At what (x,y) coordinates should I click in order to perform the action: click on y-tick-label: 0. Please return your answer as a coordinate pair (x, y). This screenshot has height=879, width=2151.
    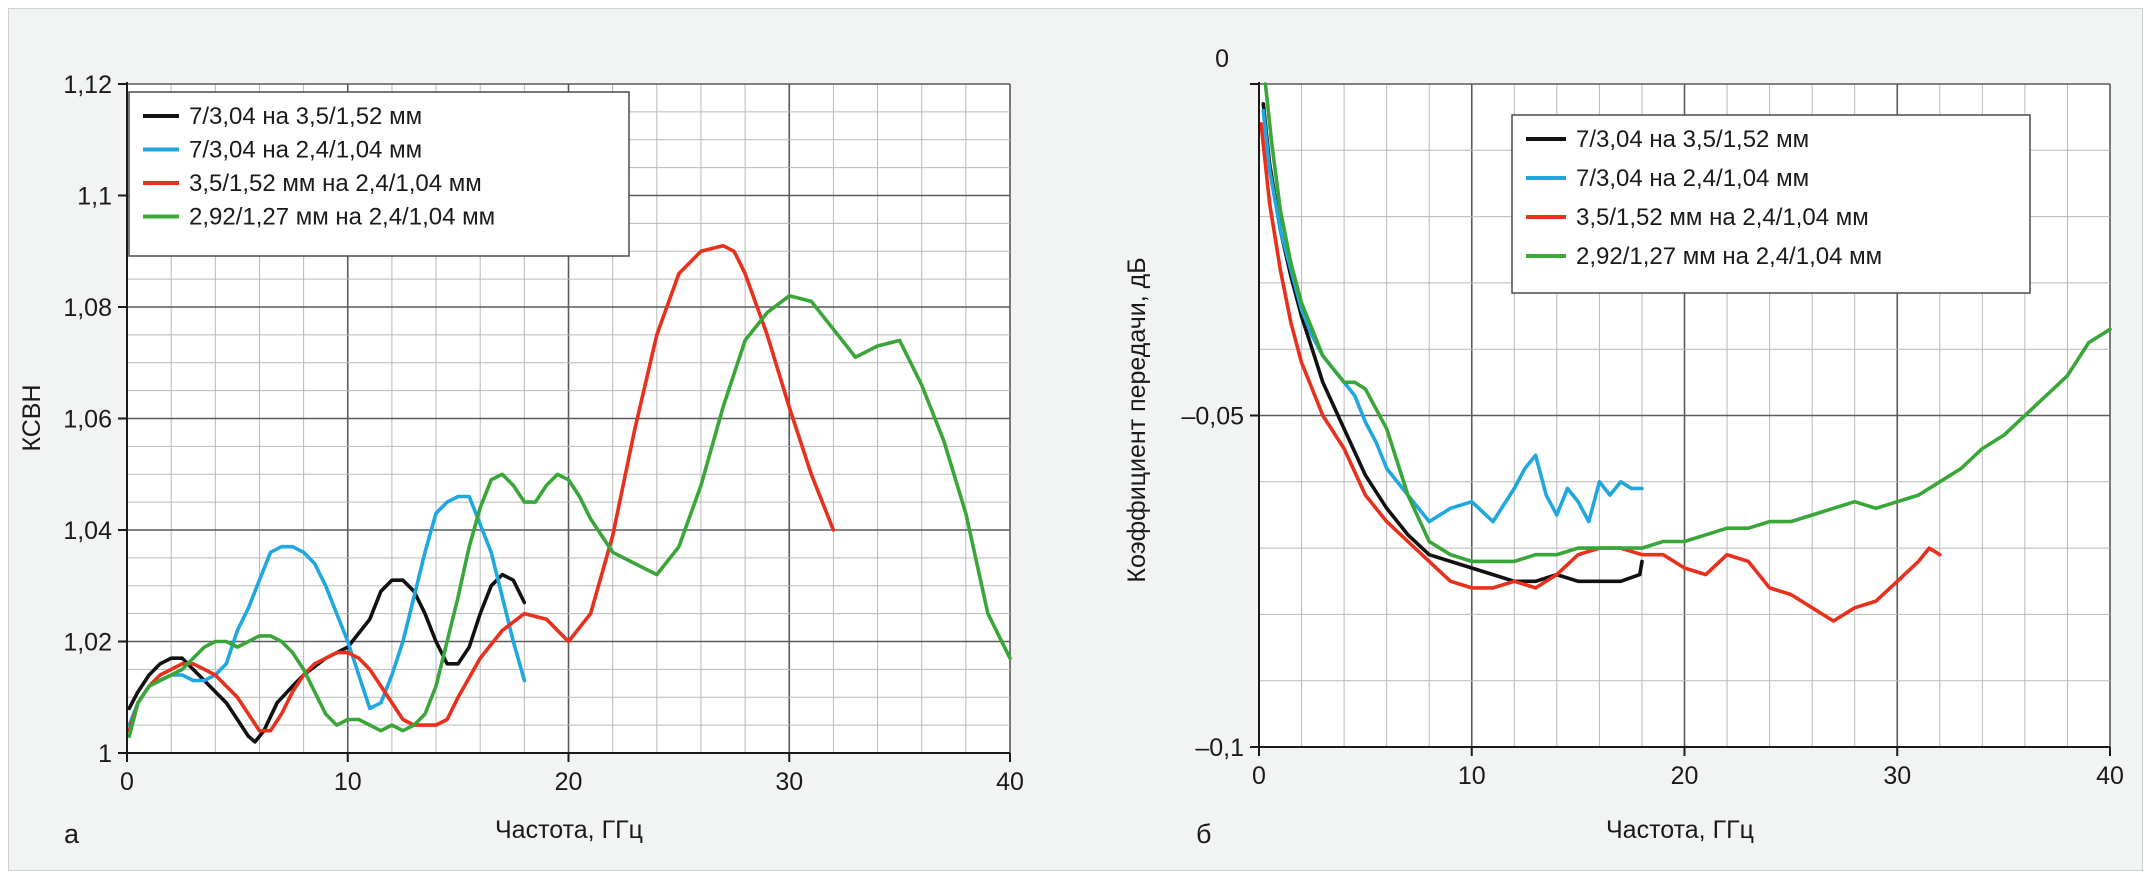
    Looking at the image, I should click on (1222, 59).